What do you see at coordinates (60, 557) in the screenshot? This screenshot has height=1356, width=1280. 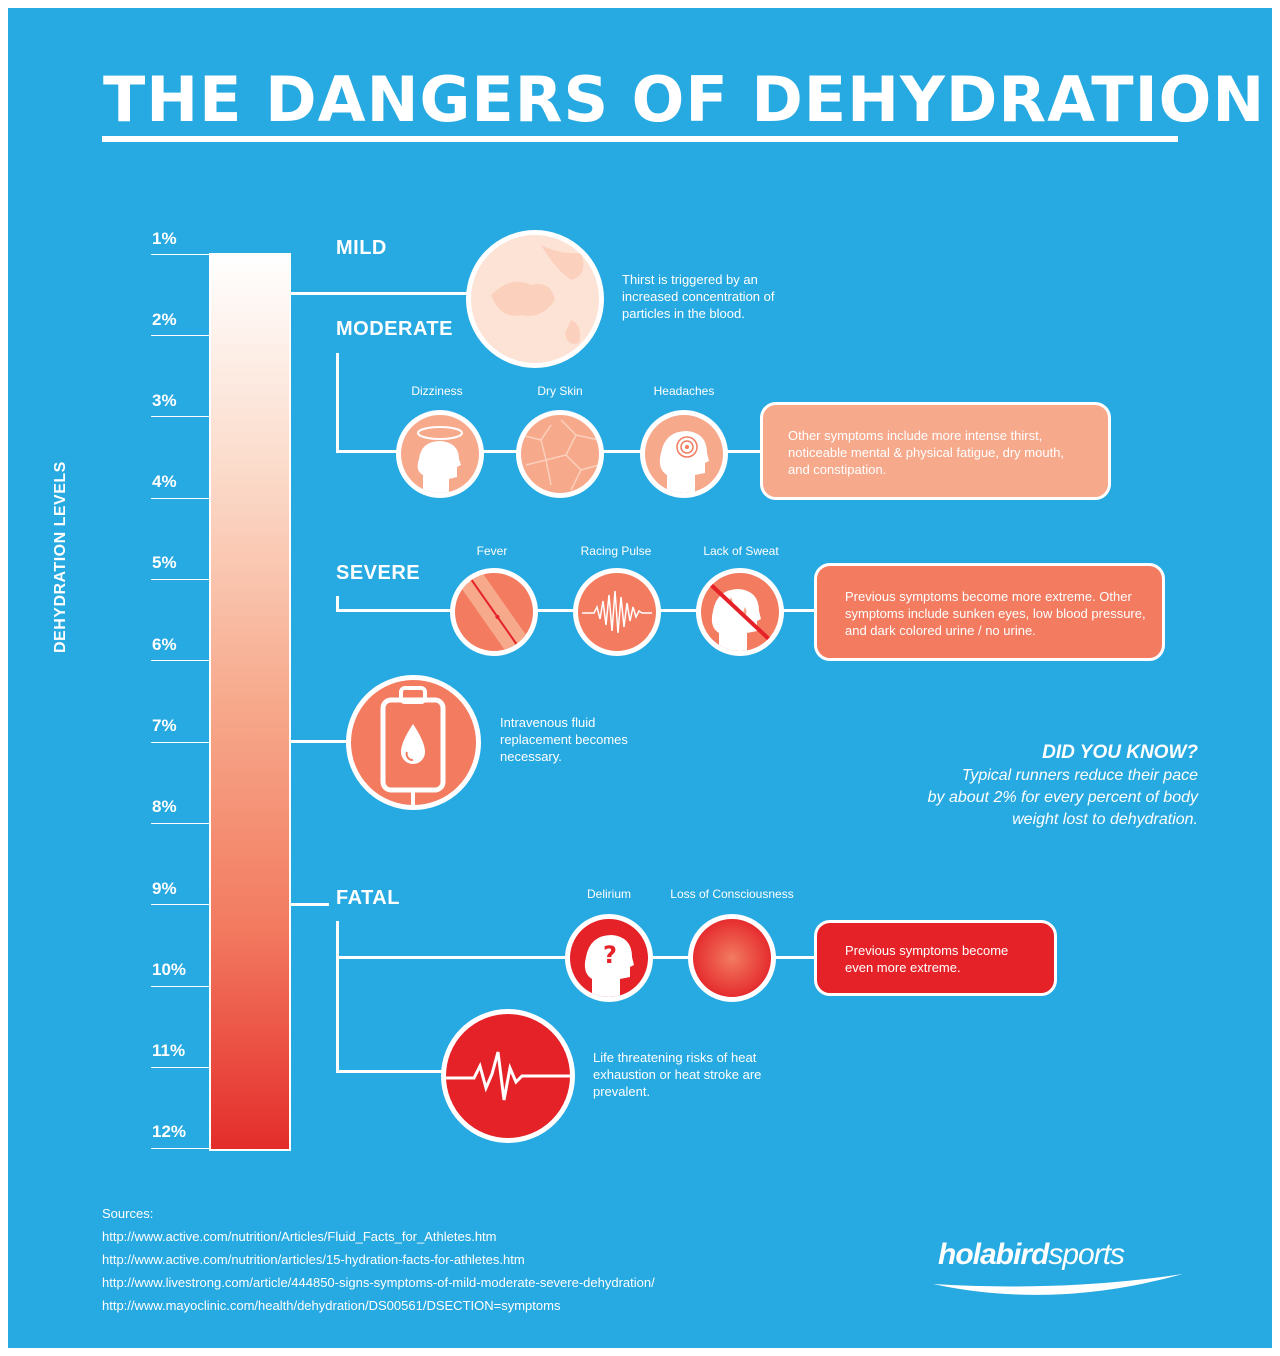 I see `axis-label: DEHYDRATION LEVELS` at bounding box center [60, 557].